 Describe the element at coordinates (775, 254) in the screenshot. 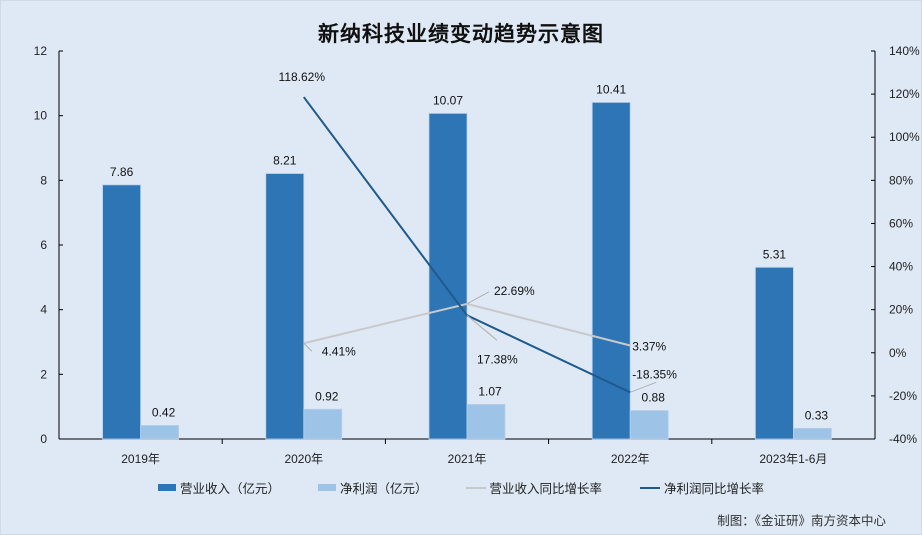

I see `bar-value-label: 5.31` at that location.